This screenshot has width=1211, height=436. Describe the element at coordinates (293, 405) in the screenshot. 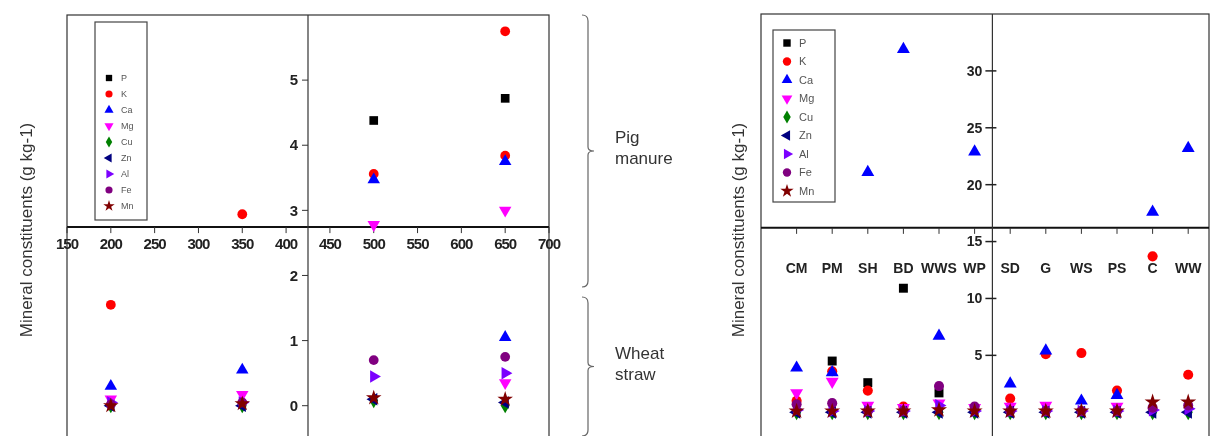

I see `y-tick-label: 0` at that location.